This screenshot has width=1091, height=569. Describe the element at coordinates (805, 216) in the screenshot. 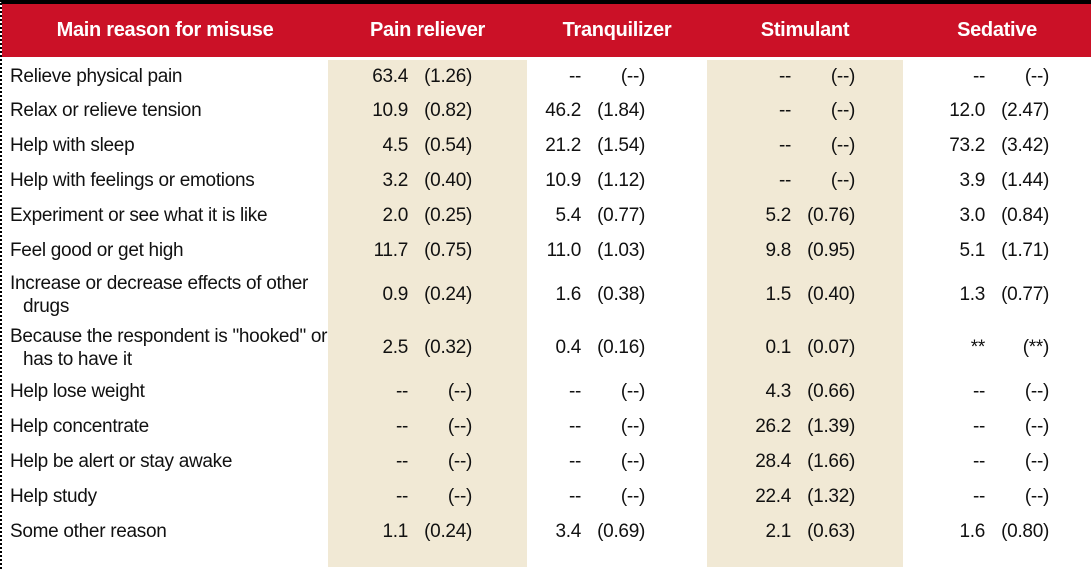

I see `cell-stimulant: 5.2 (0.76)` at that location.